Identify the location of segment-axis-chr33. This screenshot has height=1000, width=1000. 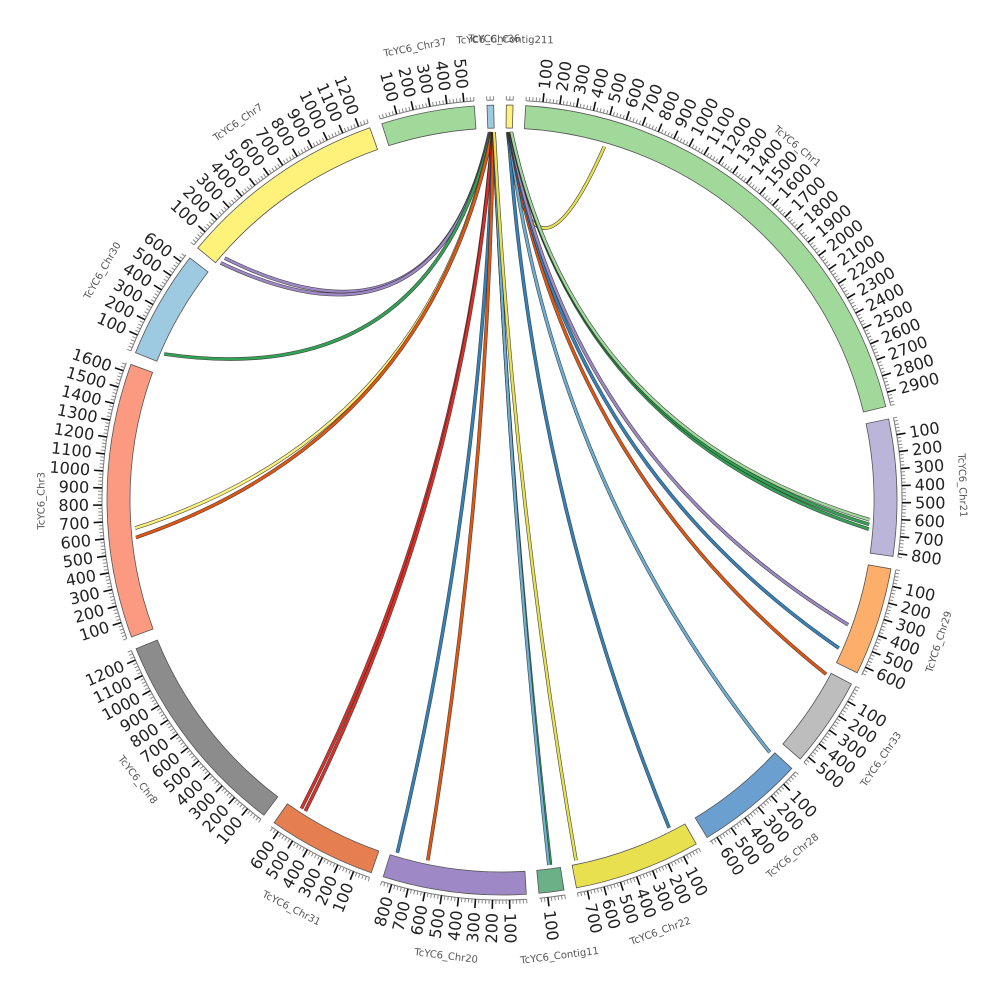
(830, 724).